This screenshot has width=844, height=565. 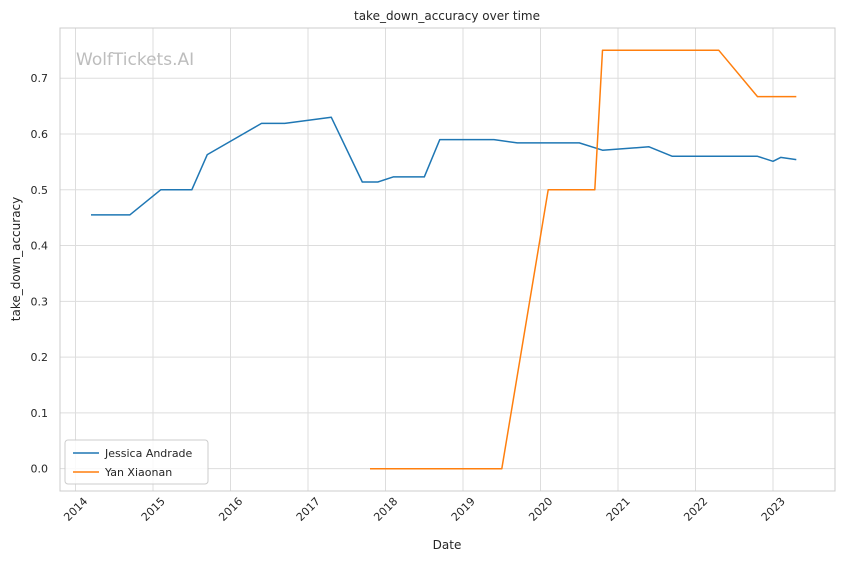 What do you see at coordinates (447, 16) in the screenshot?
I see `chart-title: take_down_accuracy over time` at bounding box center [447, 16].